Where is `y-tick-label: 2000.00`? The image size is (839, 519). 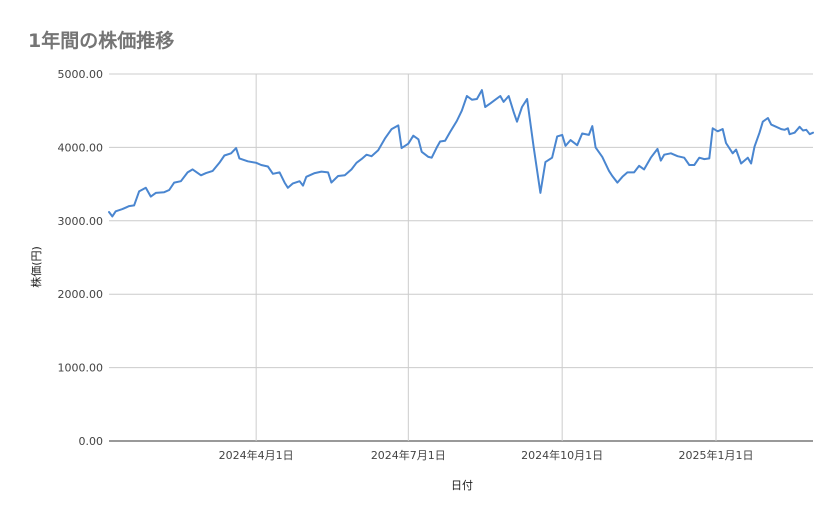
y-tick-label: 2000.00 is located at coordinates (81, 294).